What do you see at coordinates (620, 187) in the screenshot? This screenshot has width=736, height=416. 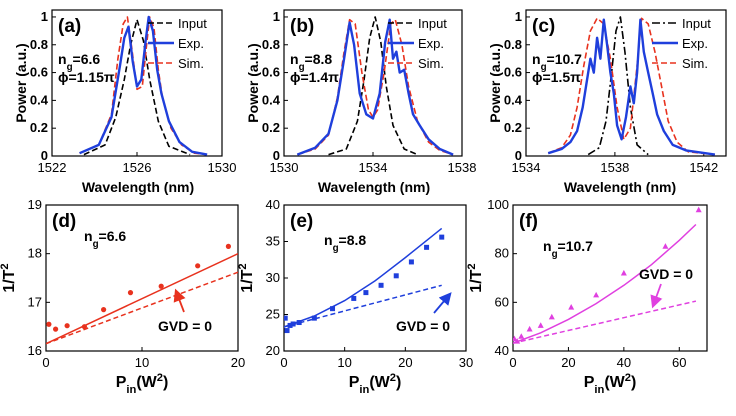 I see `panel-c-xlabel: Wavelength (nm)` at bounding box center [620, 187].